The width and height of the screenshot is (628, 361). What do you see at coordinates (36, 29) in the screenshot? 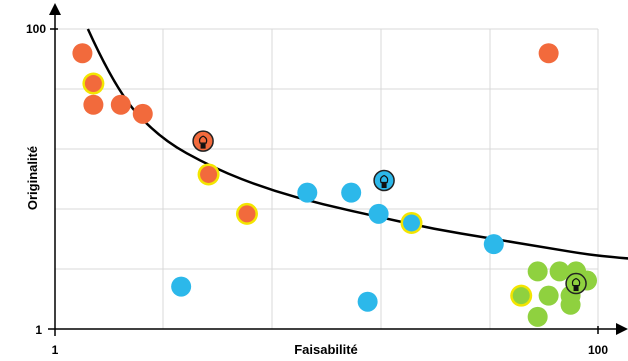
I see `y-tick-label-top: 100` at bounding box center [36, 29].